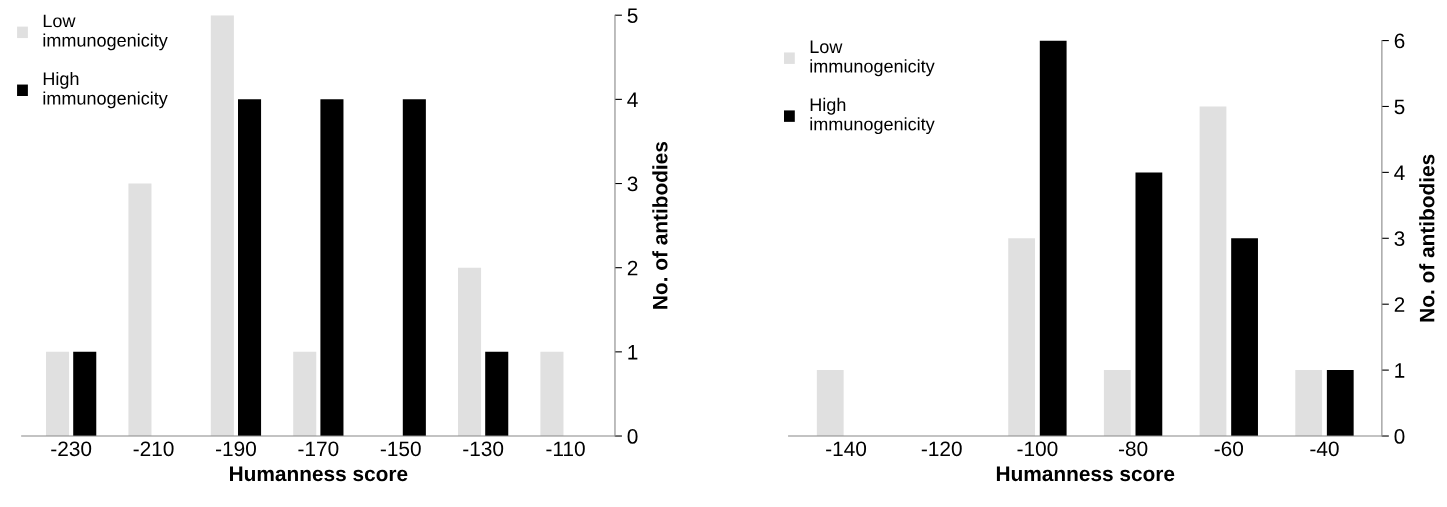  Describe the element at coordinates (1324, 449) in the screenshot. I see `x-tick-label: -40` at that location.